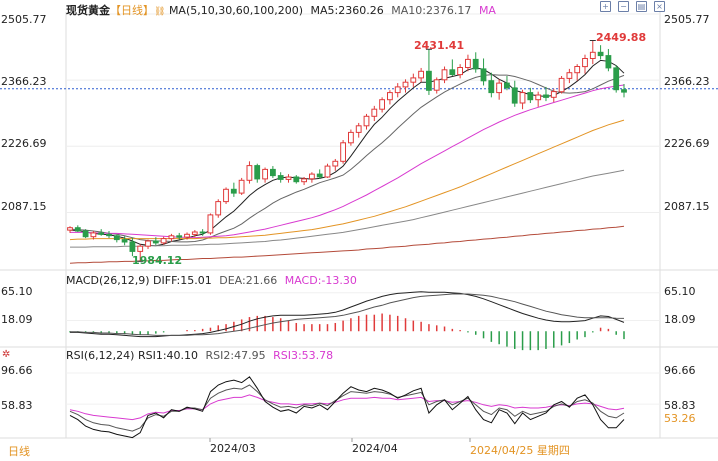  I want to click on rsi-tick-right: 58.83, so click(680, 405).